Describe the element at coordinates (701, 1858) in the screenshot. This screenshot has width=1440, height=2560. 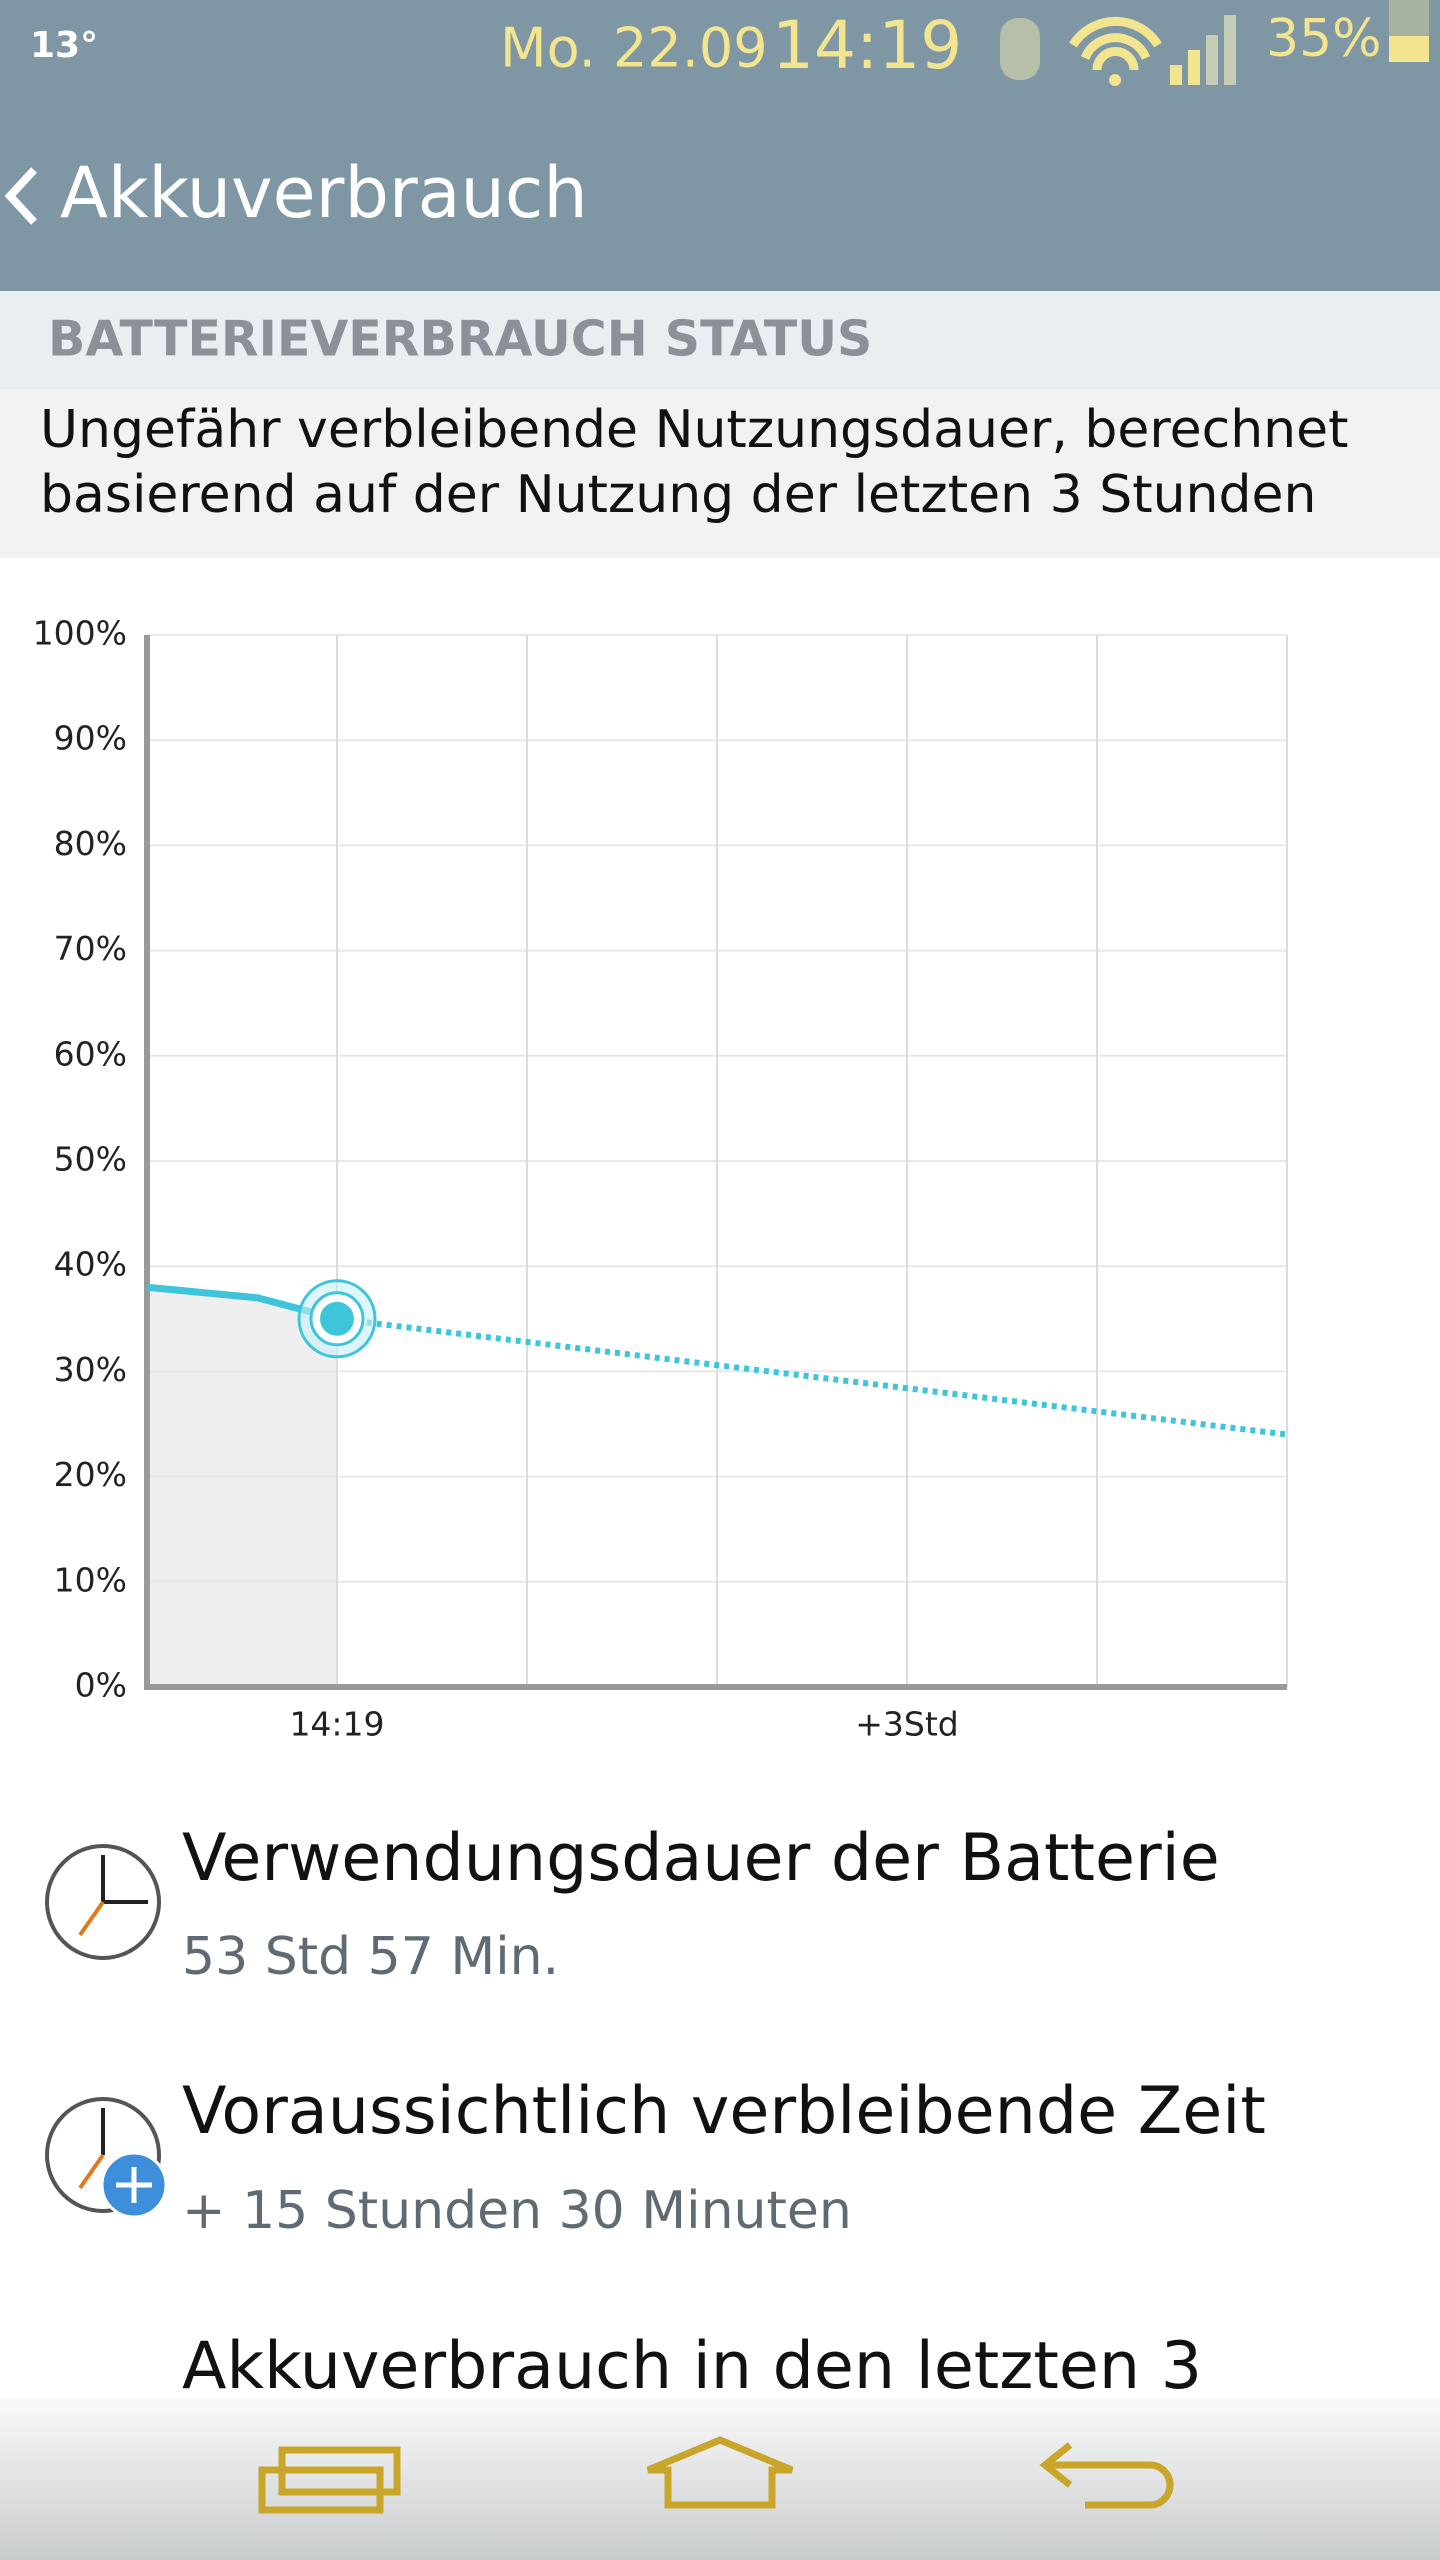
I see `item-title: Verwendungsdauer der Batterie` at that location.